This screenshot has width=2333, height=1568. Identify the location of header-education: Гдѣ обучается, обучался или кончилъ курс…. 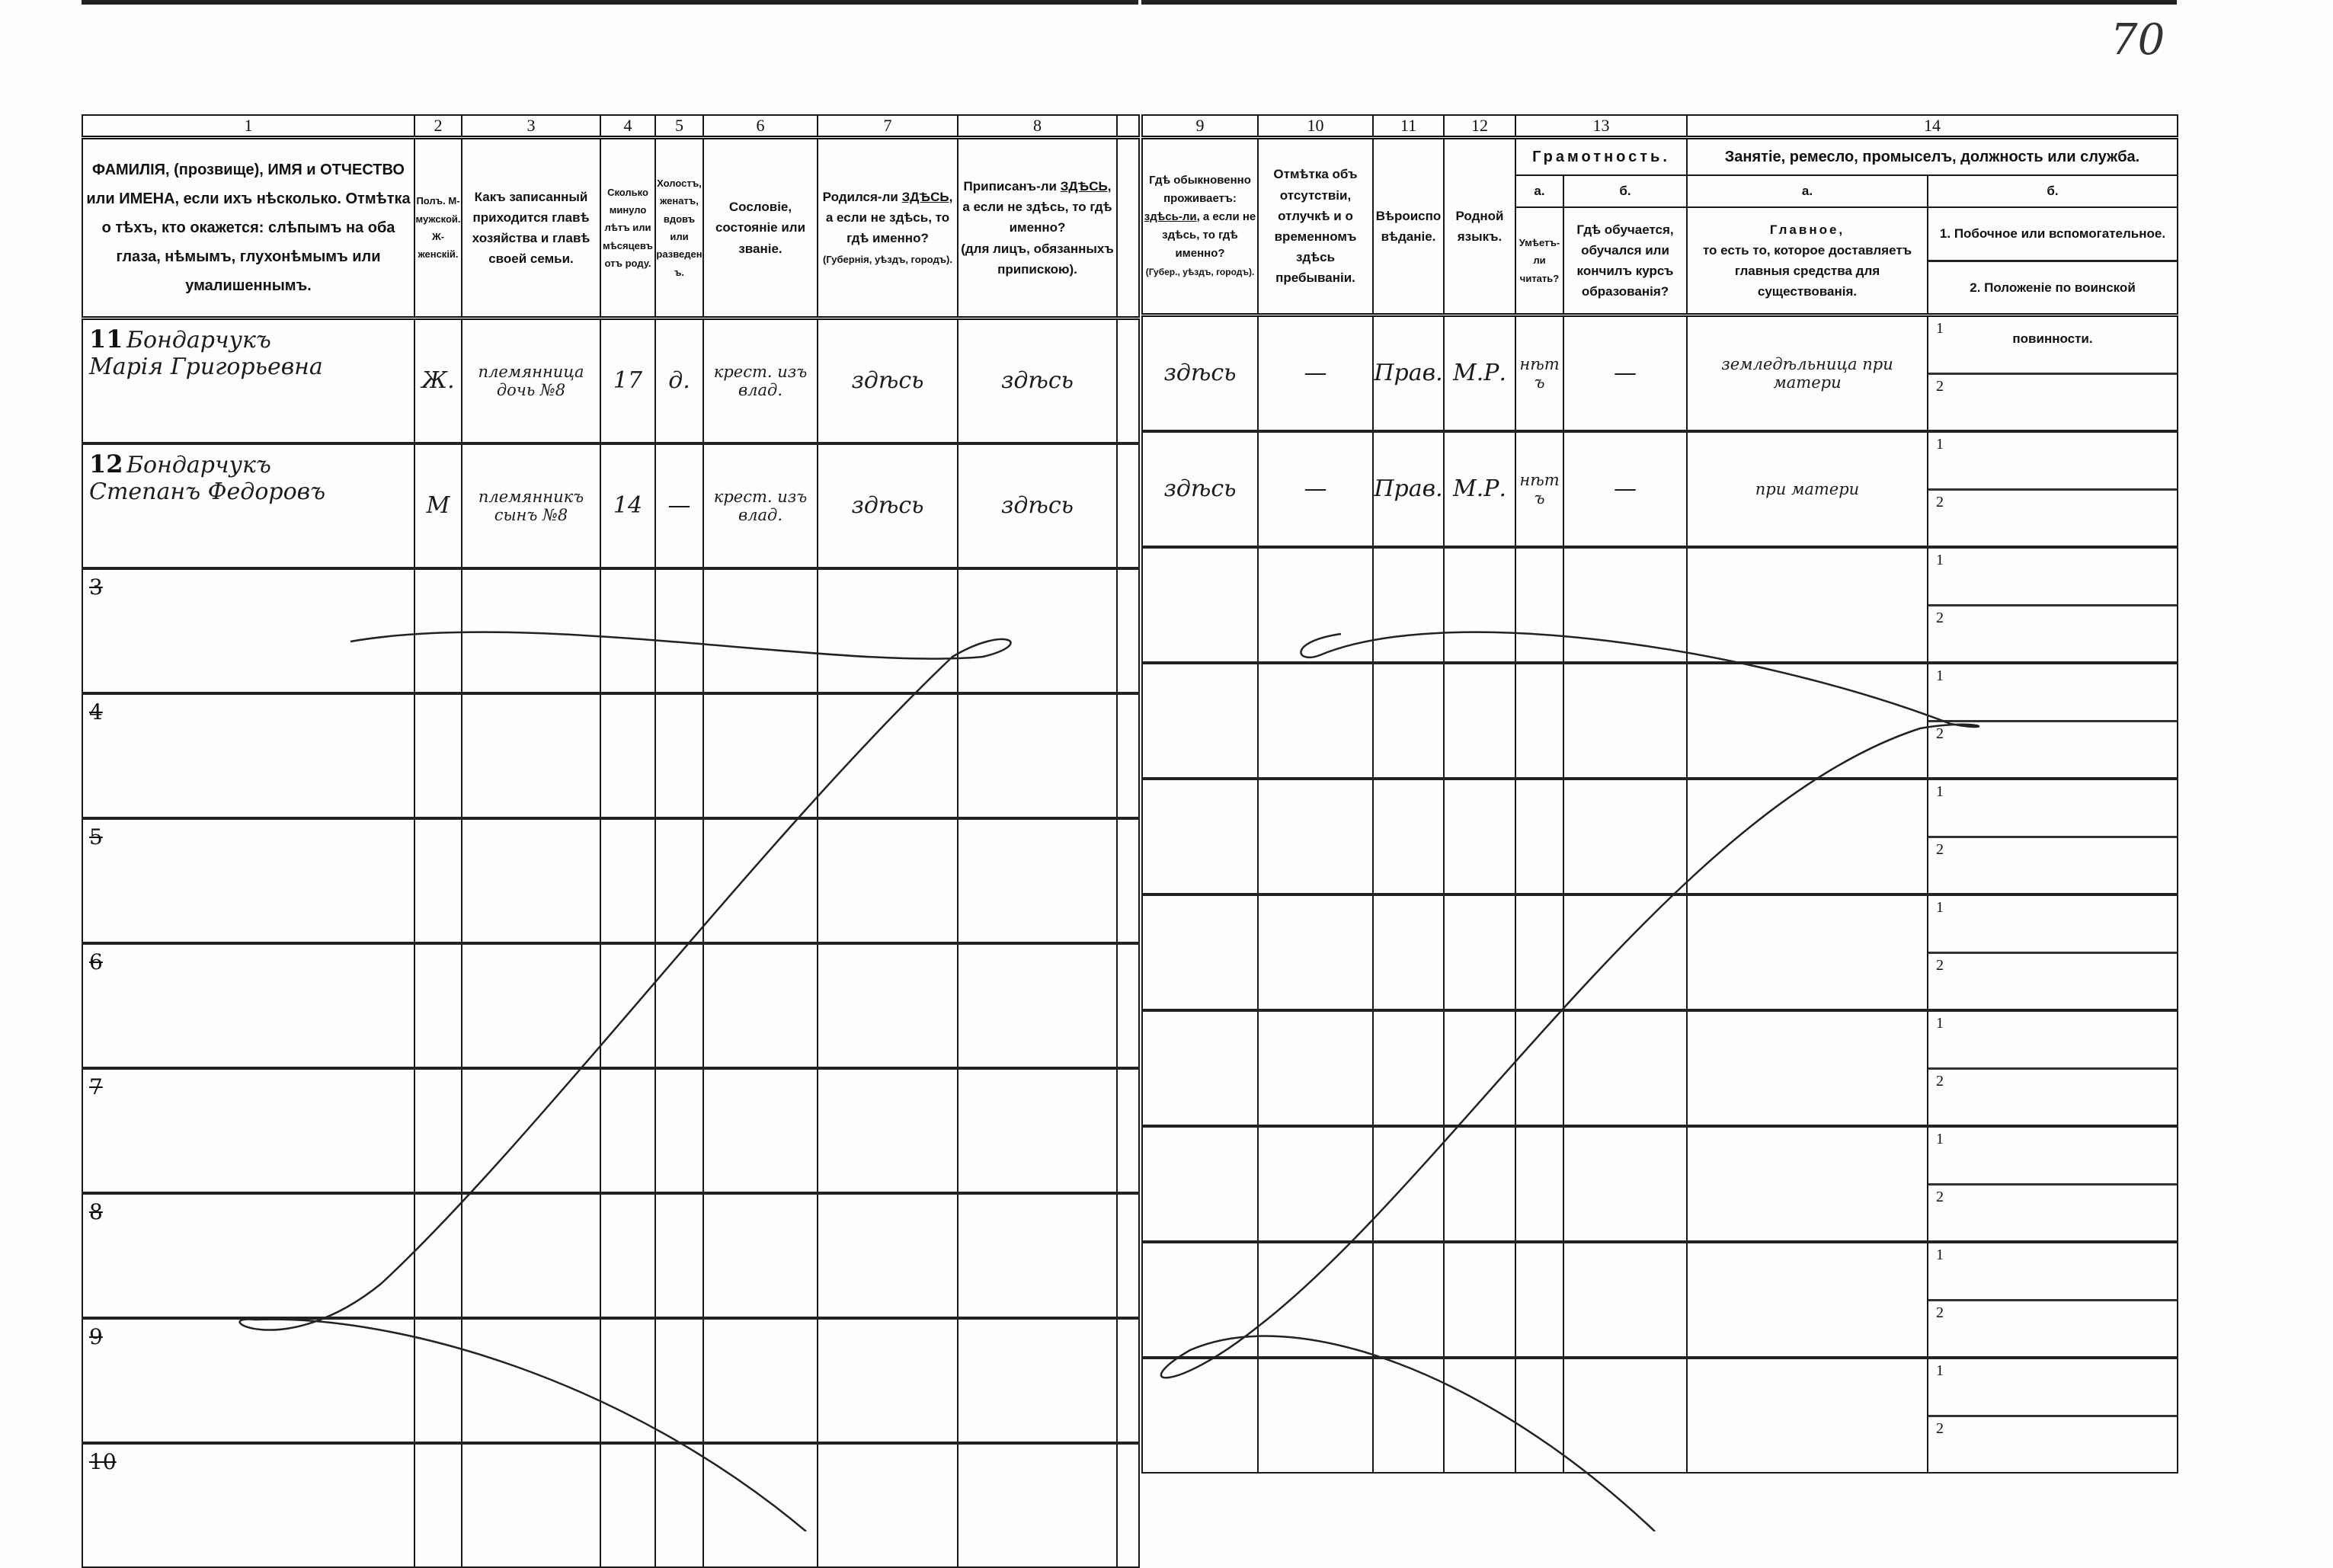
(1626, 261).